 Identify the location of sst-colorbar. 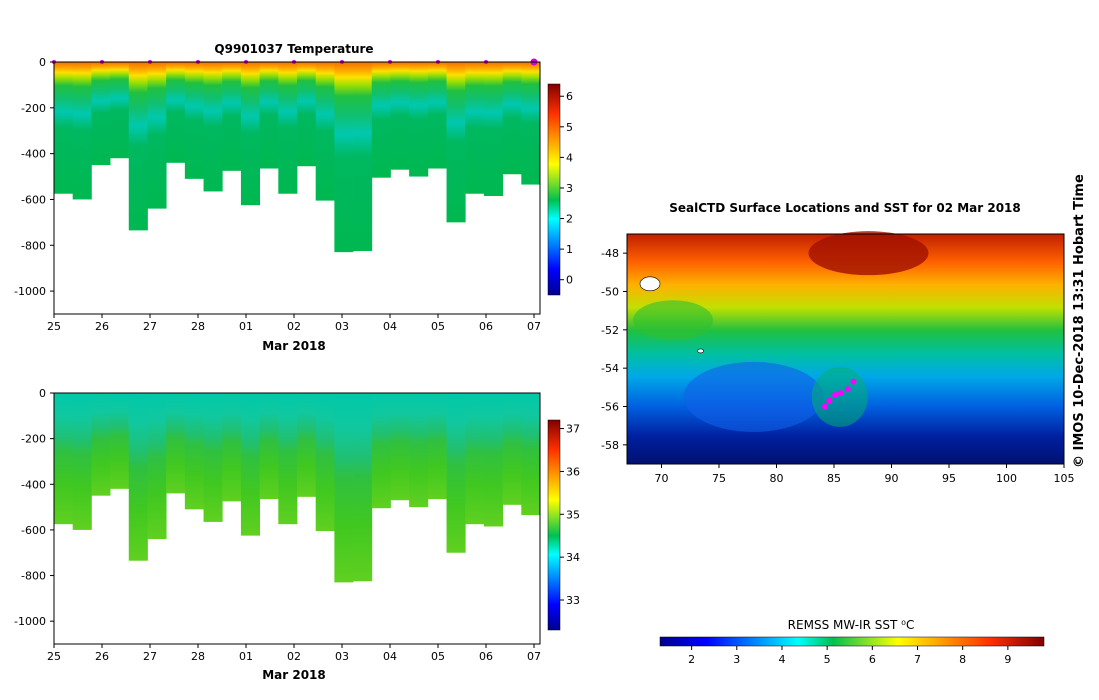
(852, 641).